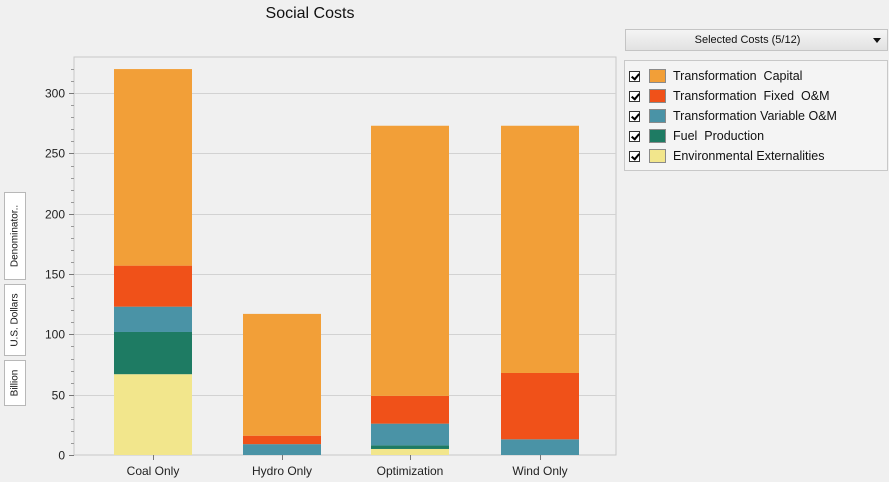 Image resolution: width=889 pixels, height=482 pixels. Describe the element at coordinates (153, 471) in the screenshot. I see `x-tick-label: Coal Only` at that location.